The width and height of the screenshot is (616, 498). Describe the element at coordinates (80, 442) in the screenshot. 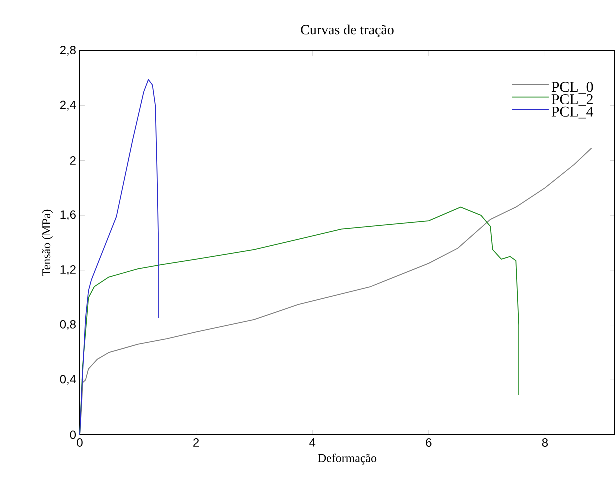

I see `x-tick-label: 0` at that location.